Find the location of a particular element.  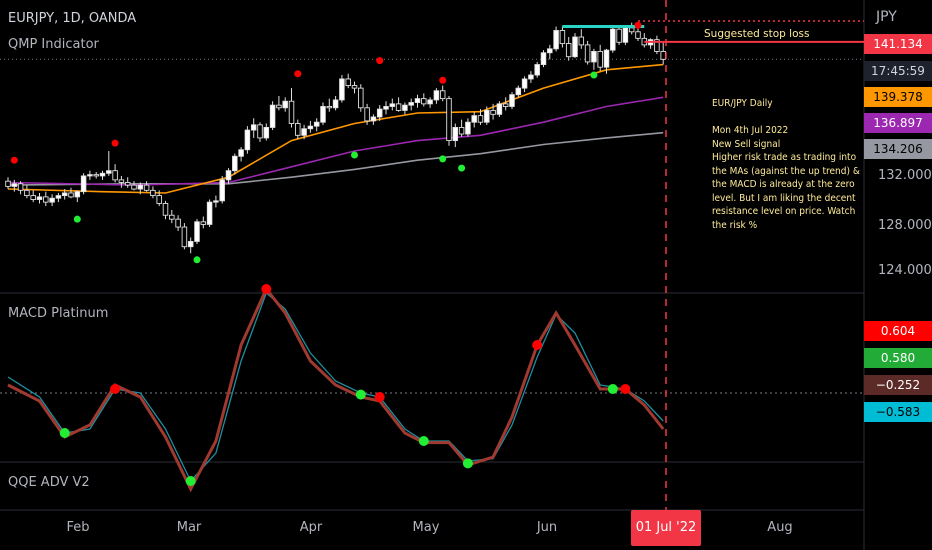

stop-loss-price-tag: 141.134 is located at coordinates (898, 44).